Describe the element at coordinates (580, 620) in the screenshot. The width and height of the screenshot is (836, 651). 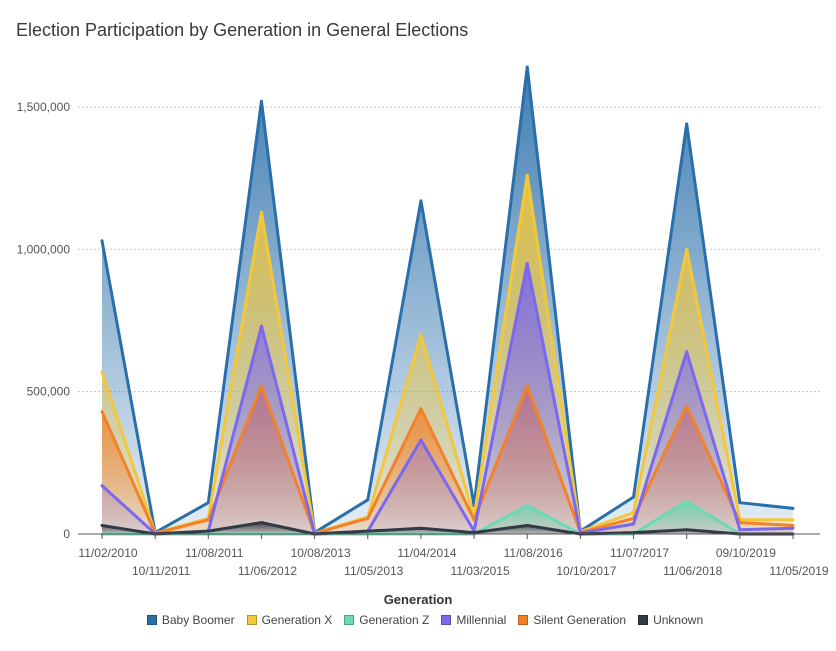
I see `legend-label: Silent Generation` at that location.